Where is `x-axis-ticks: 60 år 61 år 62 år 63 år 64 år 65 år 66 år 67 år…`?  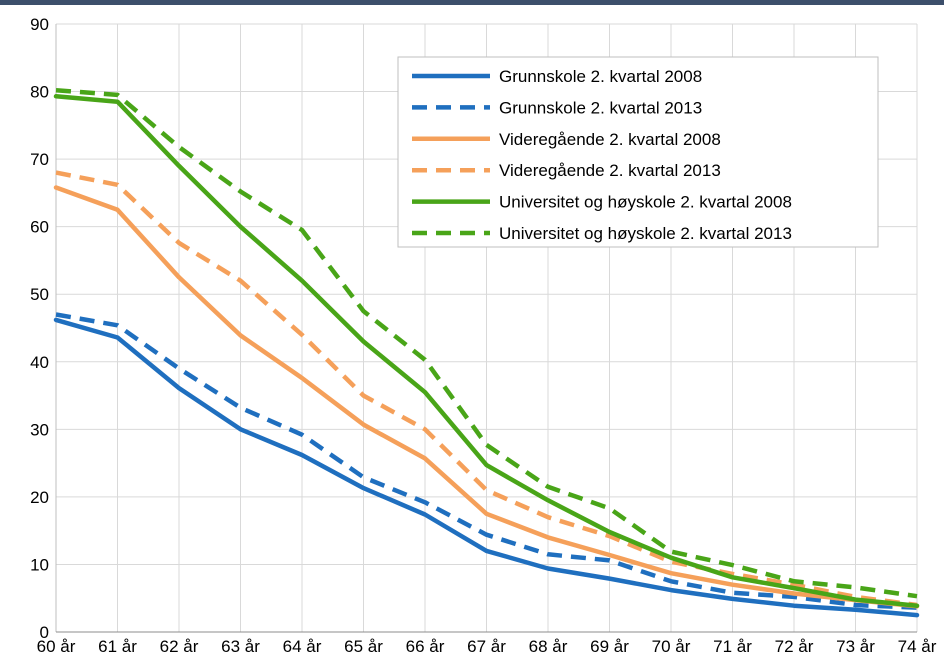 x-axis-ticks: 60 år 61 år 62 år 63 år 64 år 65 år 66 år 67 år… is located at coordinates (487, 646).